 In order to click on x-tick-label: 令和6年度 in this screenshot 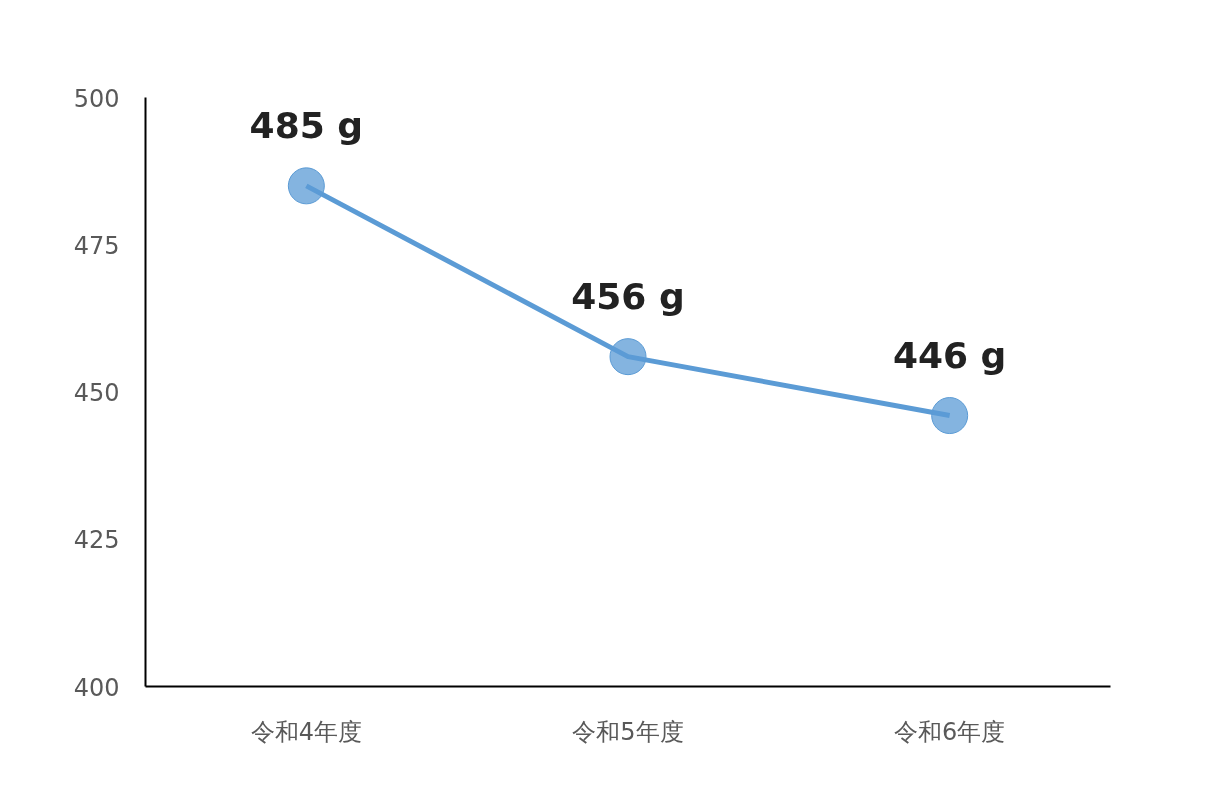, I will do `click(950, 731)`.